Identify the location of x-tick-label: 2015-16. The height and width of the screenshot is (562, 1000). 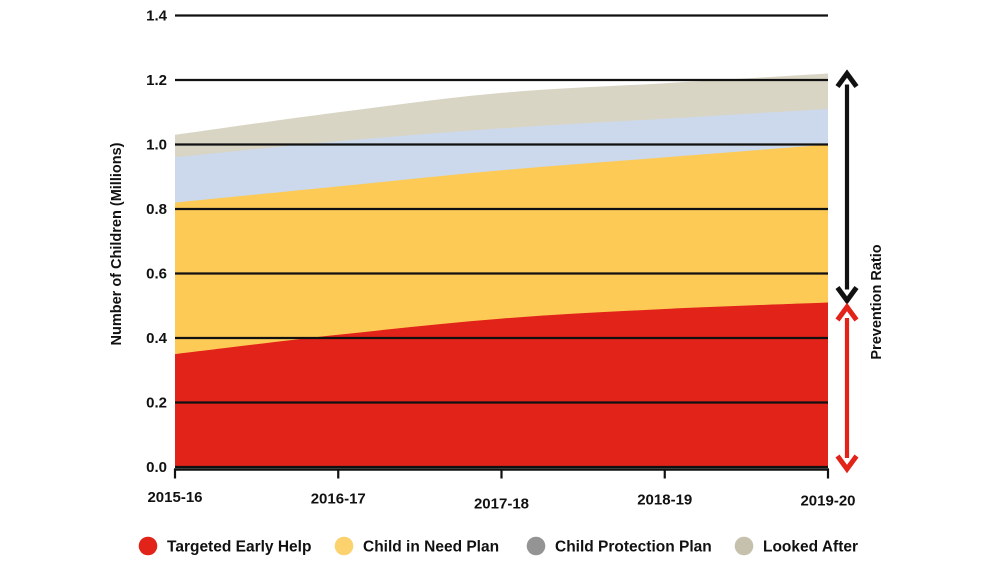
(174, 497).